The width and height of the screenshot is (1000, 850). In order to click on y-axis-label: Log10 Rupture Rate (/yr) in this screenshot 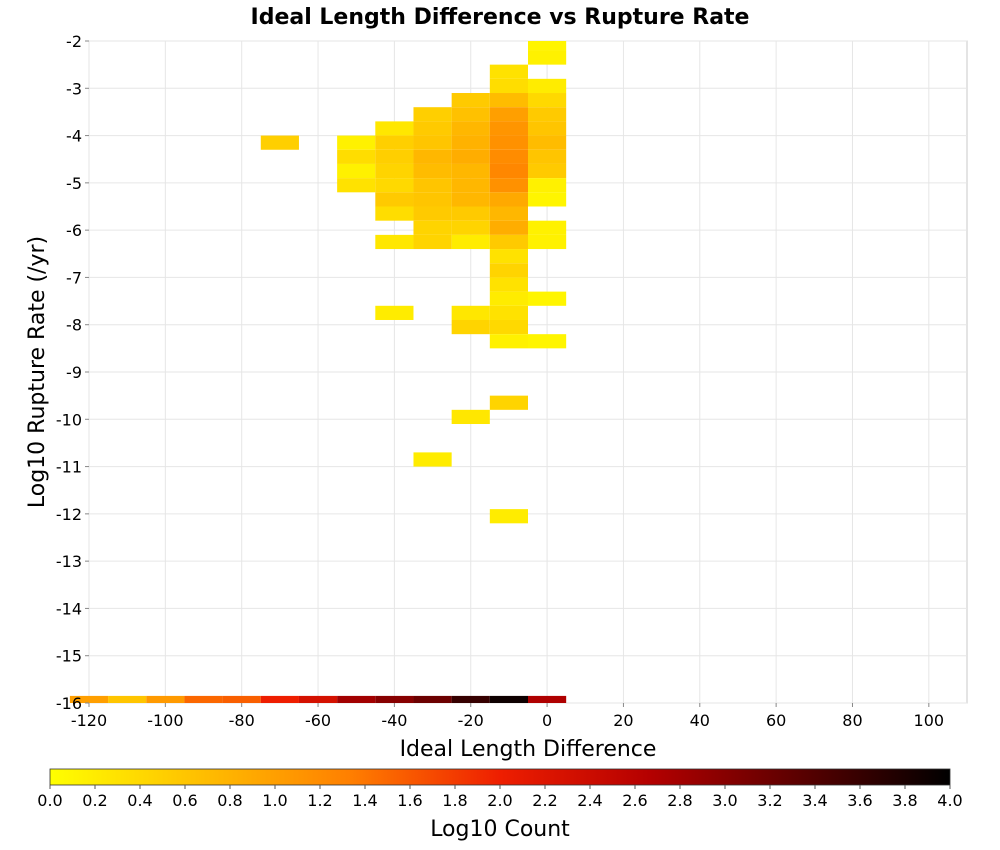, I will do `click(37, 372)`.